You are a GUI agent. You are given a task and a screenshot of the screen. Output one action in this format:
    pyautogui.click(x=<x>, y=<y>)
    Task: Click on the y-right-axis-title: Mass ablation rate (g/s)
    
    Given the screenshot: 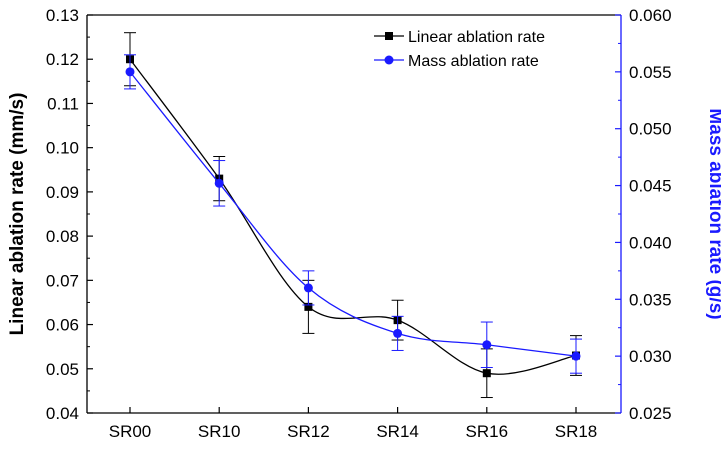 What is the action you would take?
    pyautogui.click(x=713, y=213)
    